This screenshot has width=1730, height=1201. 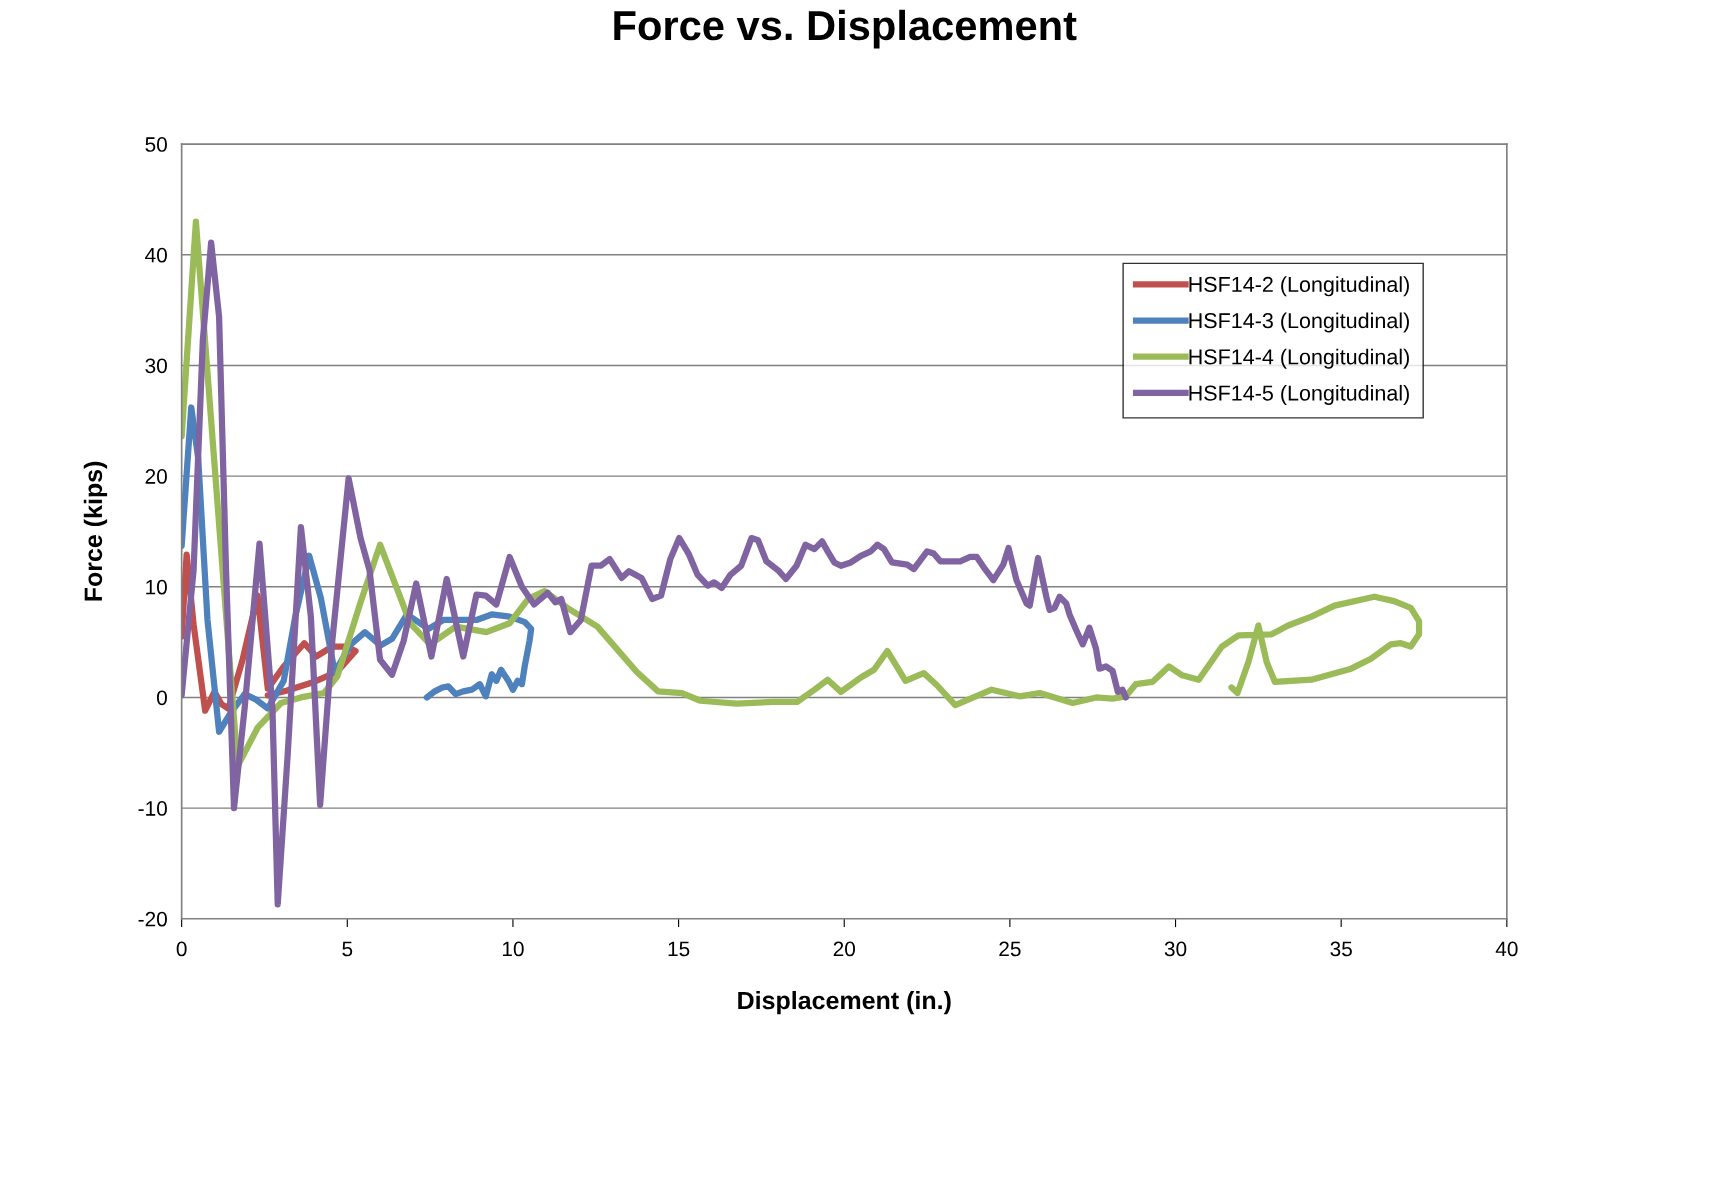 I want to click on x-tick-label: 10, so click(x=513, y=949).